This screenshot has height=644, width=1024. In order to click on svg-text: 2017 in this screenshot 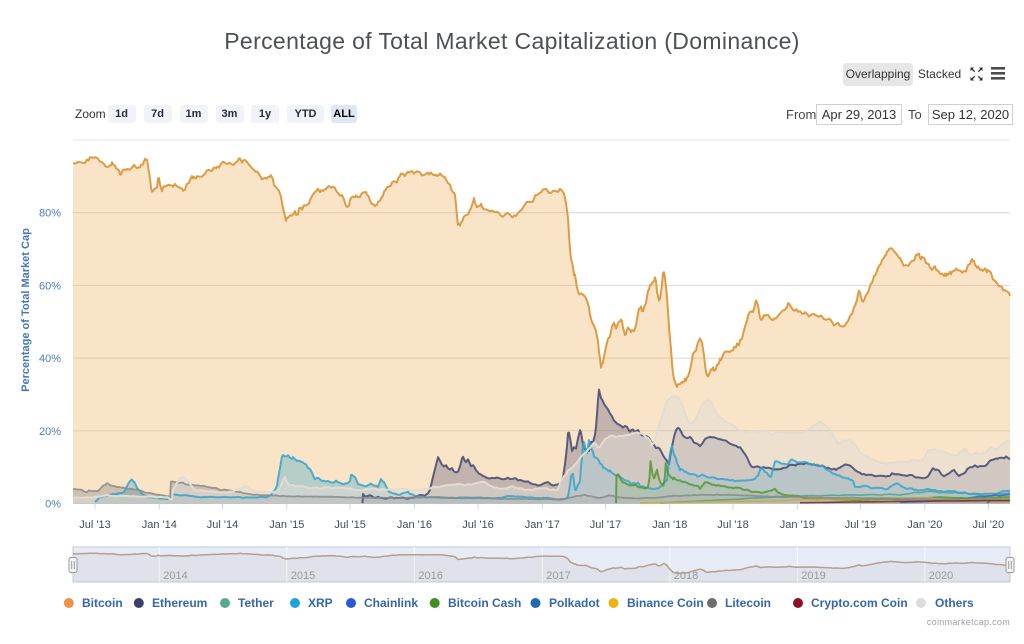, I will do `click(558, 576)`.